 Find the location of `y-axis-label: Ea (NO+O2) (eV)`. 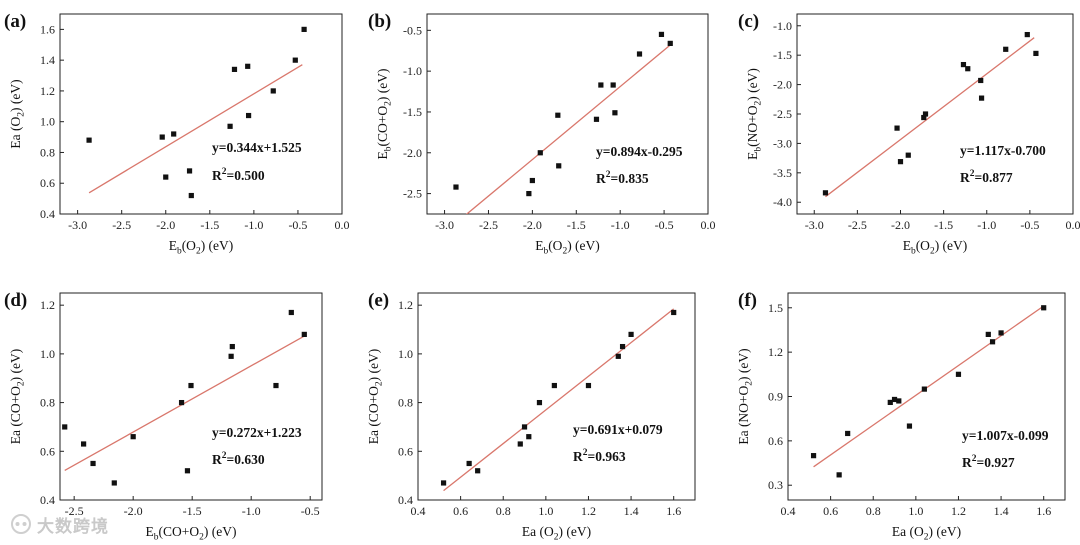

y-axis-label: Ea (NO+O2) (eV) is located at coordinates (745, 396).